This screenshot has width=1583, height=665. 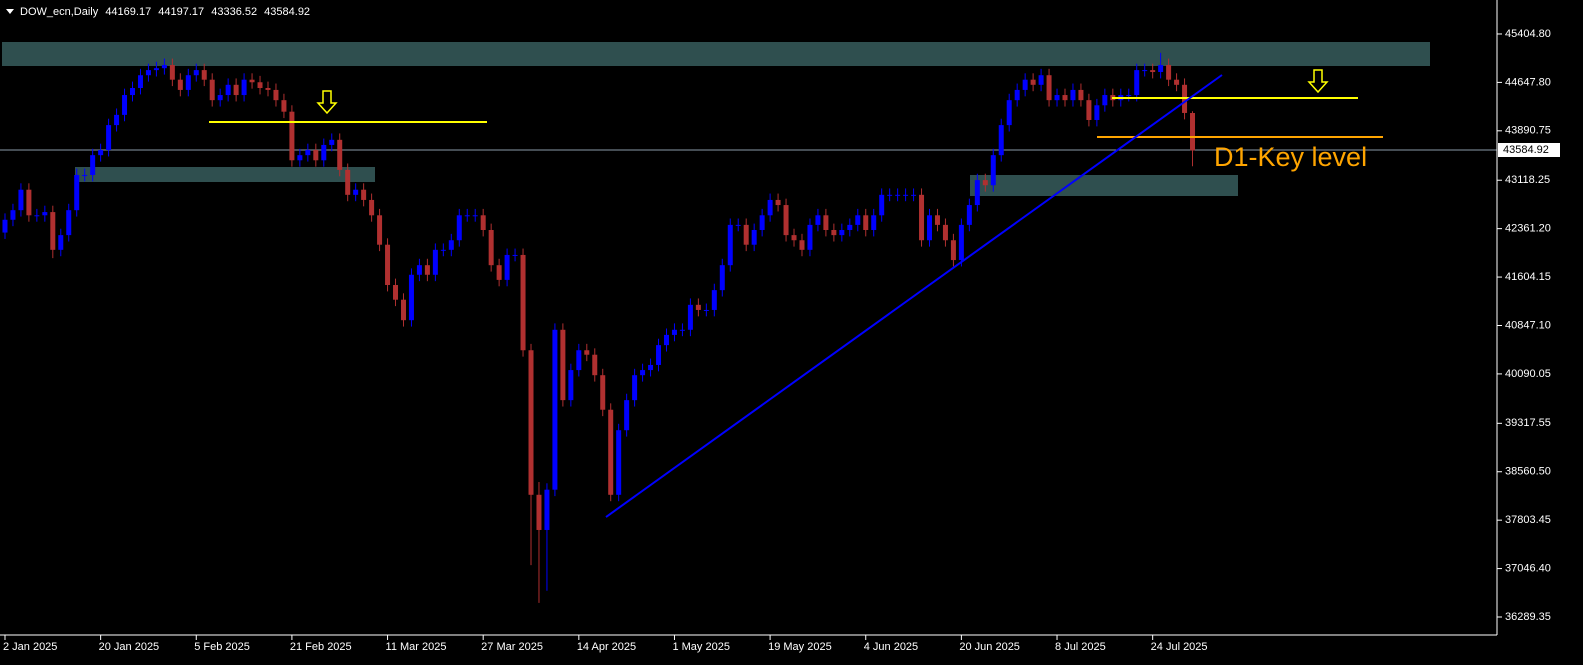 I want to click on x-tick-label: 20 Jan 2025, so click(x=129, y=647).